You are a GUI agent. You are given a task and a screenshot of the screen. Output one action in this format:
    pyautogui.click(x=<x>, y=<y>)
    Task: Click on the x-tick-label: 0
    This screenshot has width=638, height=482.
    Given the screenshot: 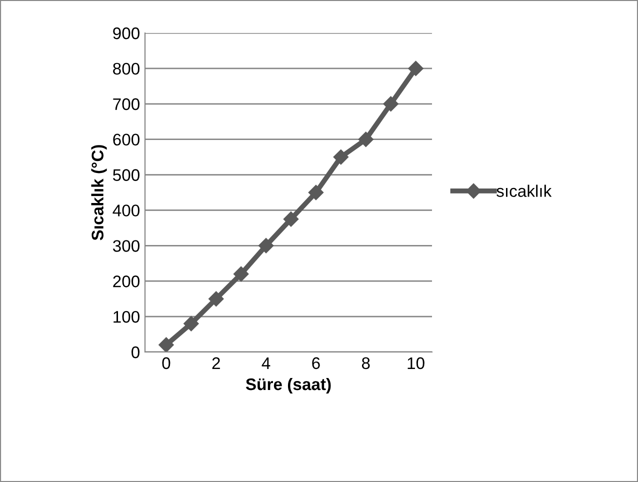 What is the action you would take?
    pyautogui.click(x=166, y=363)
    